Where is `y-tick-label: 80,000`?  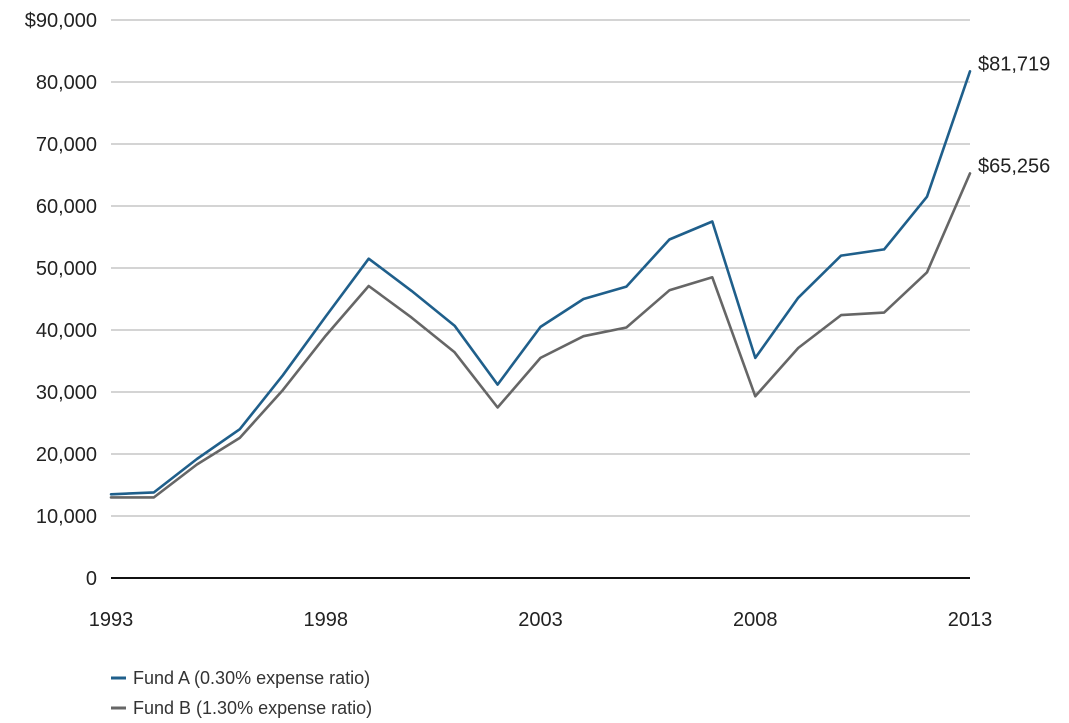 y-tick-label: 80,000 is located at coordinates (66, 83).